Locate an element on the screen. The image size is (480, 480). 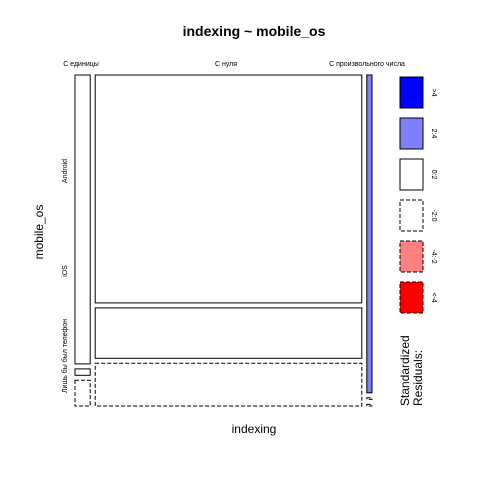
x-category-label-1: С единицы is located at coordinates (81, 64).